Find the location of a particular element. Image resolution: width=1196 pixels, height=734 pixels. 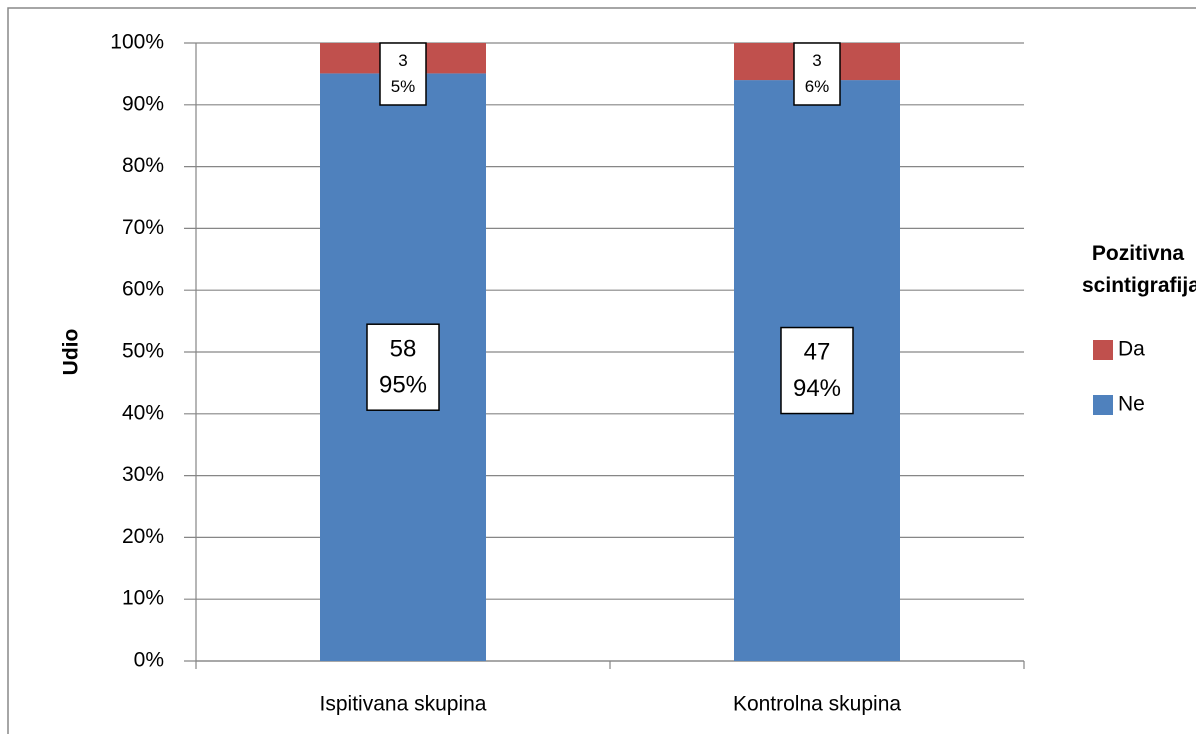

legend-label: Ne is located at coordinates (1131, 404).